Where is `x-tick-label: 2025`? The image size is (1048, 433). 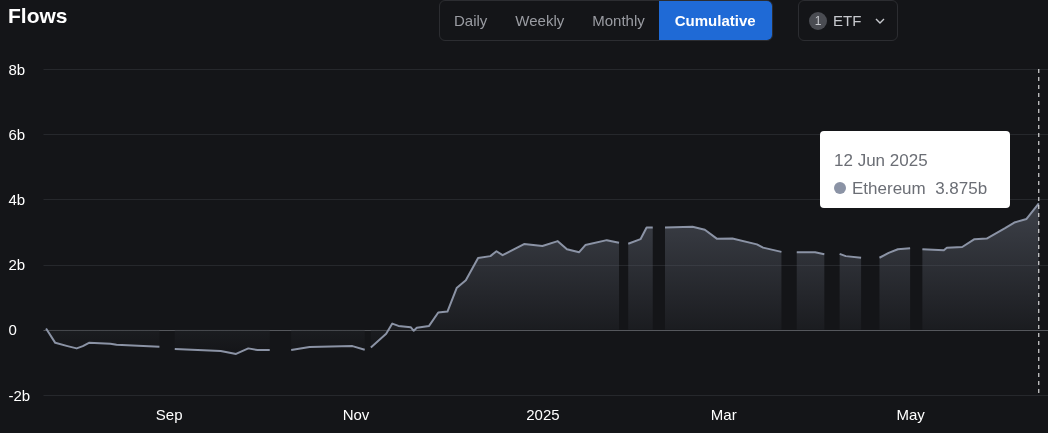 x-tick-label: 2025 is located at coordinates (543, 414).